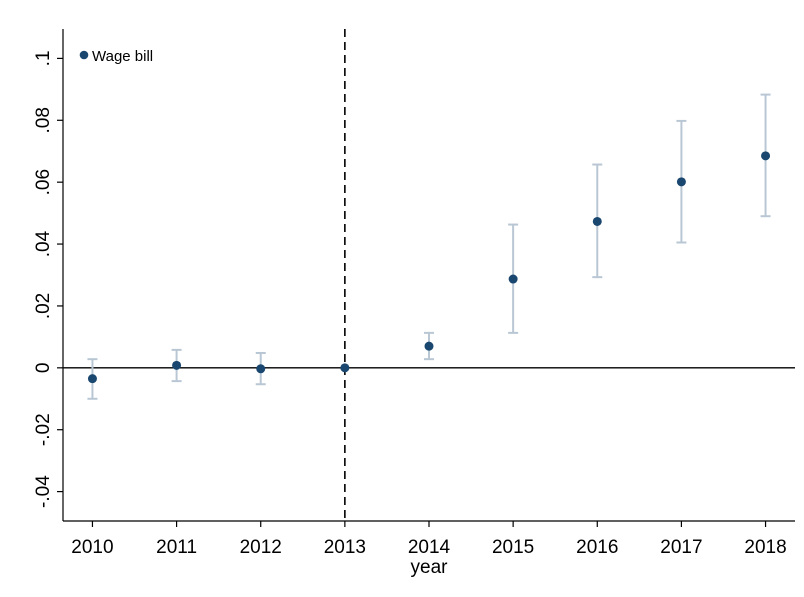  Describe the element at coordinates (513, 547) in the screenshot. I see `x-tick-label: 2015` at that location.